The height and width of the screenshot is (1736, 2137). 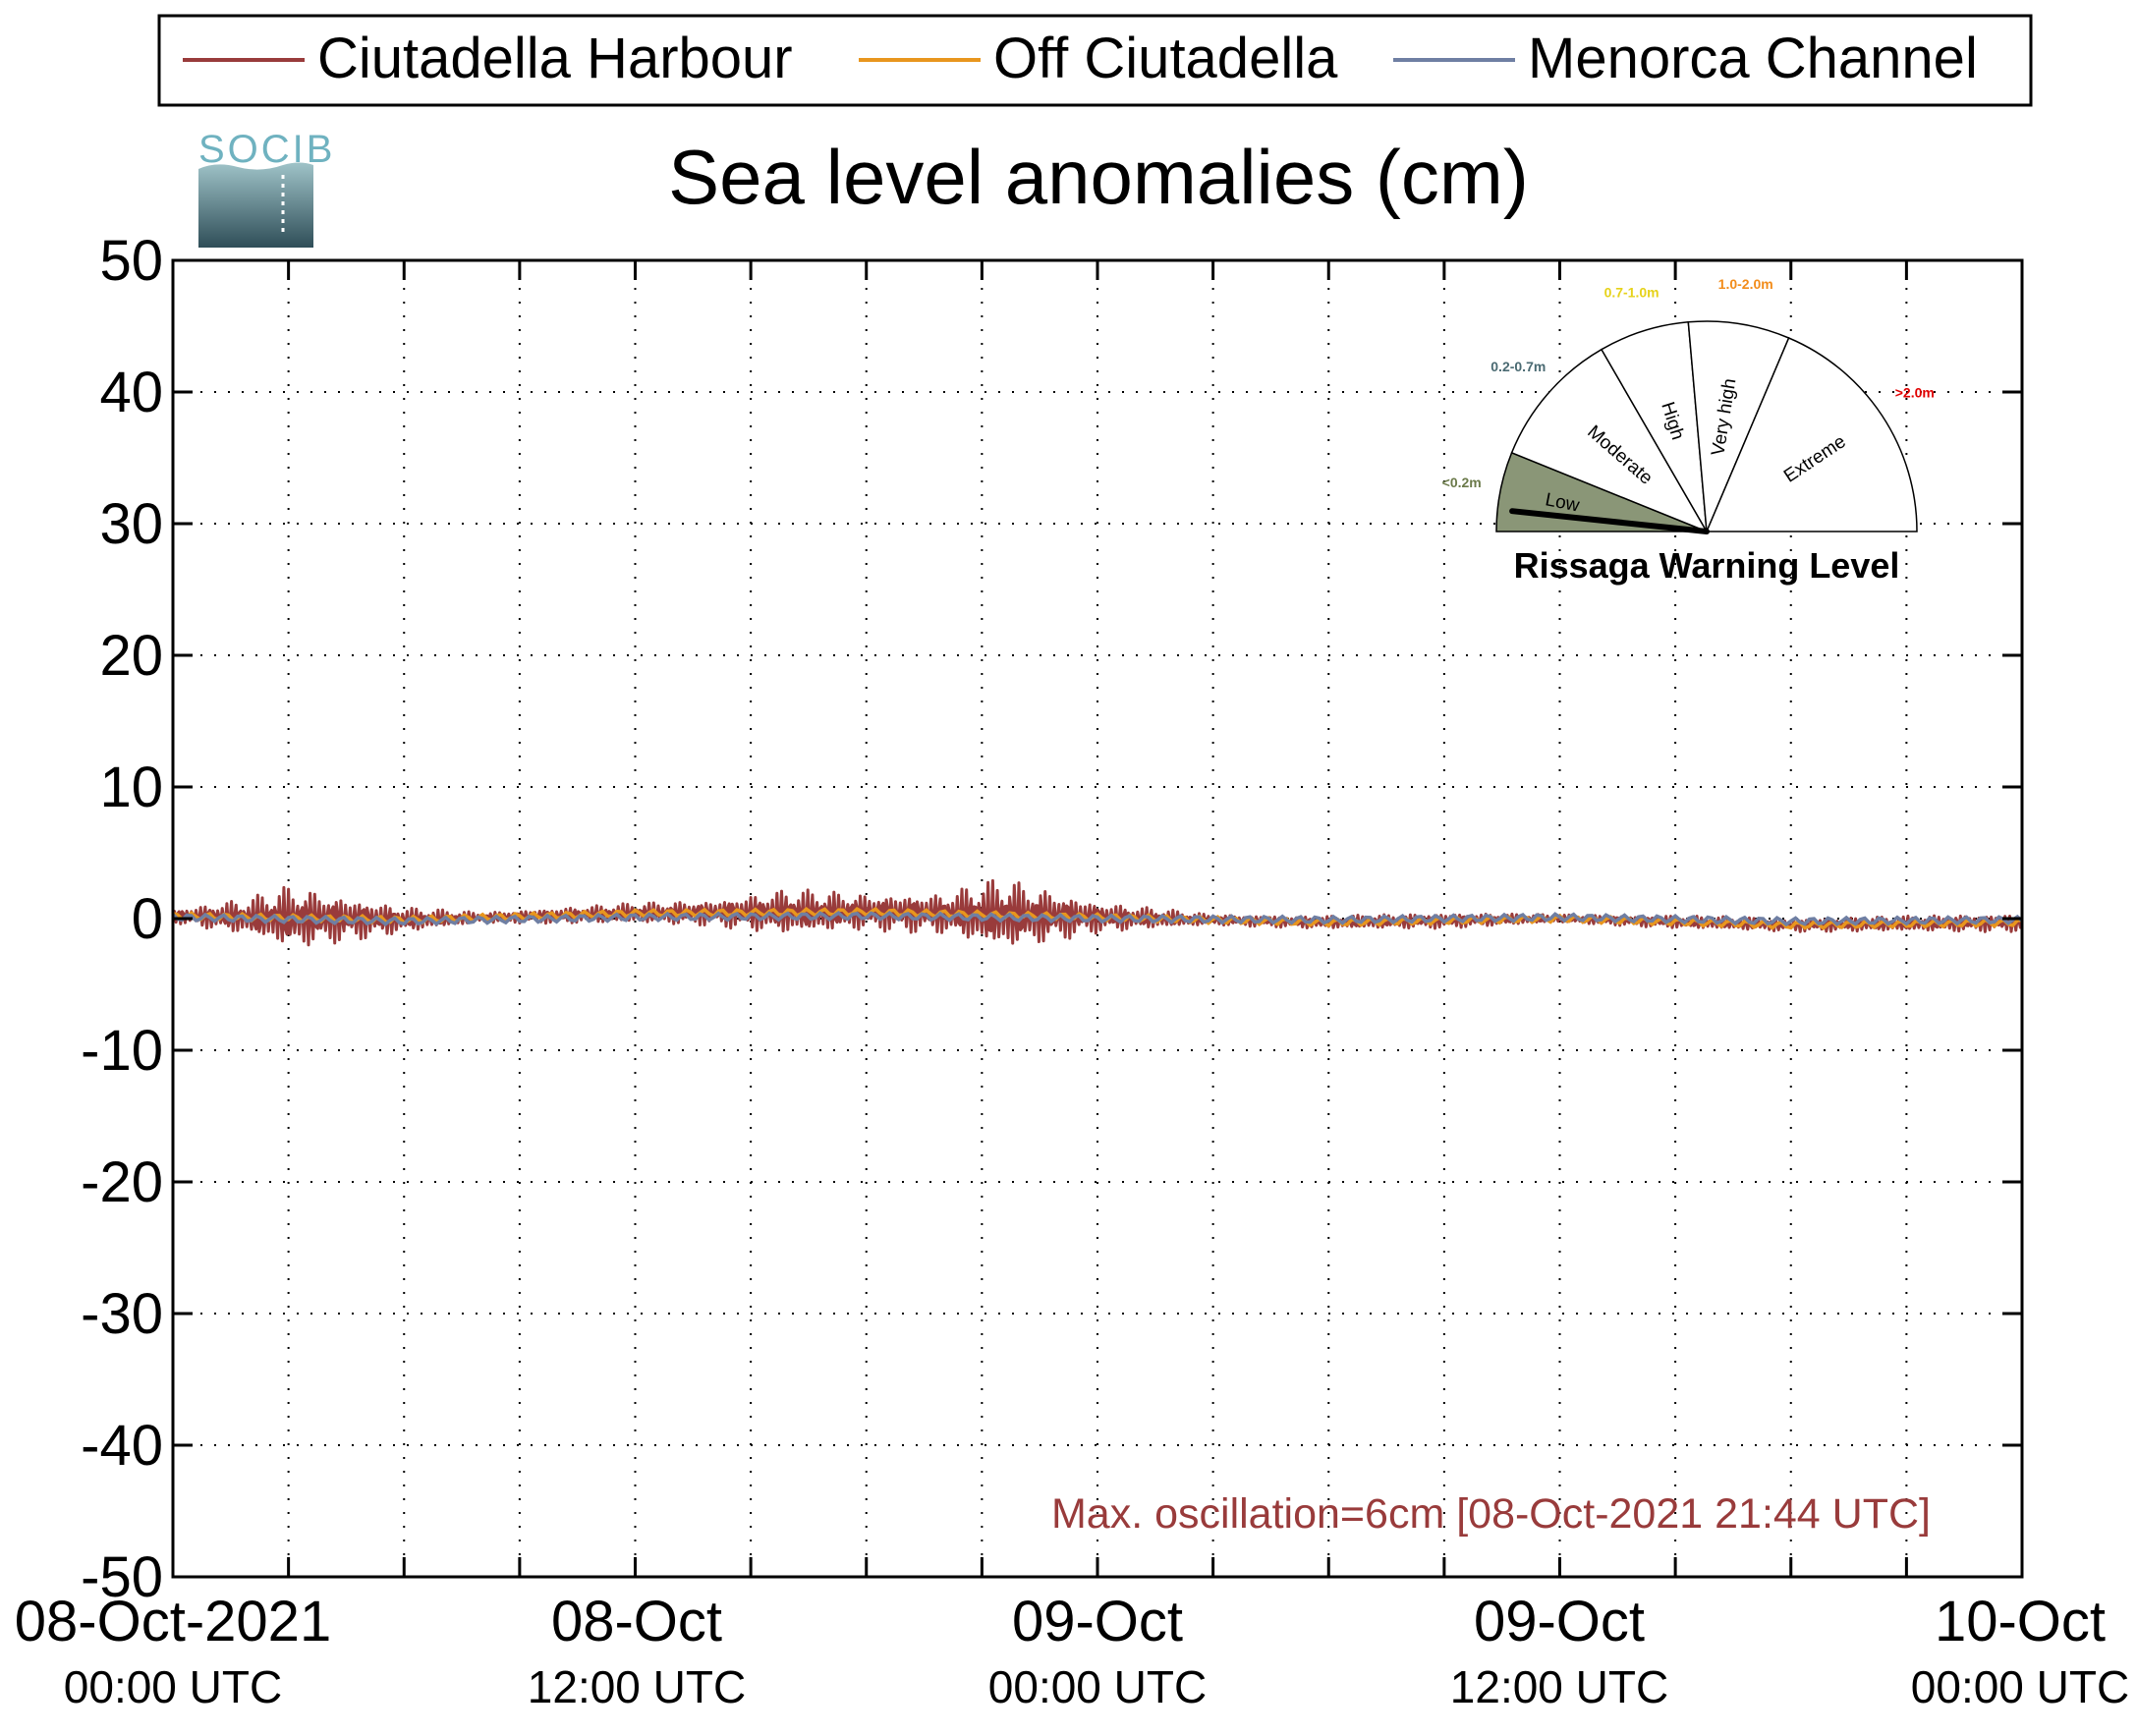 I want to click on socib-logo-text: SOCIB, so click(x=266, y=149).